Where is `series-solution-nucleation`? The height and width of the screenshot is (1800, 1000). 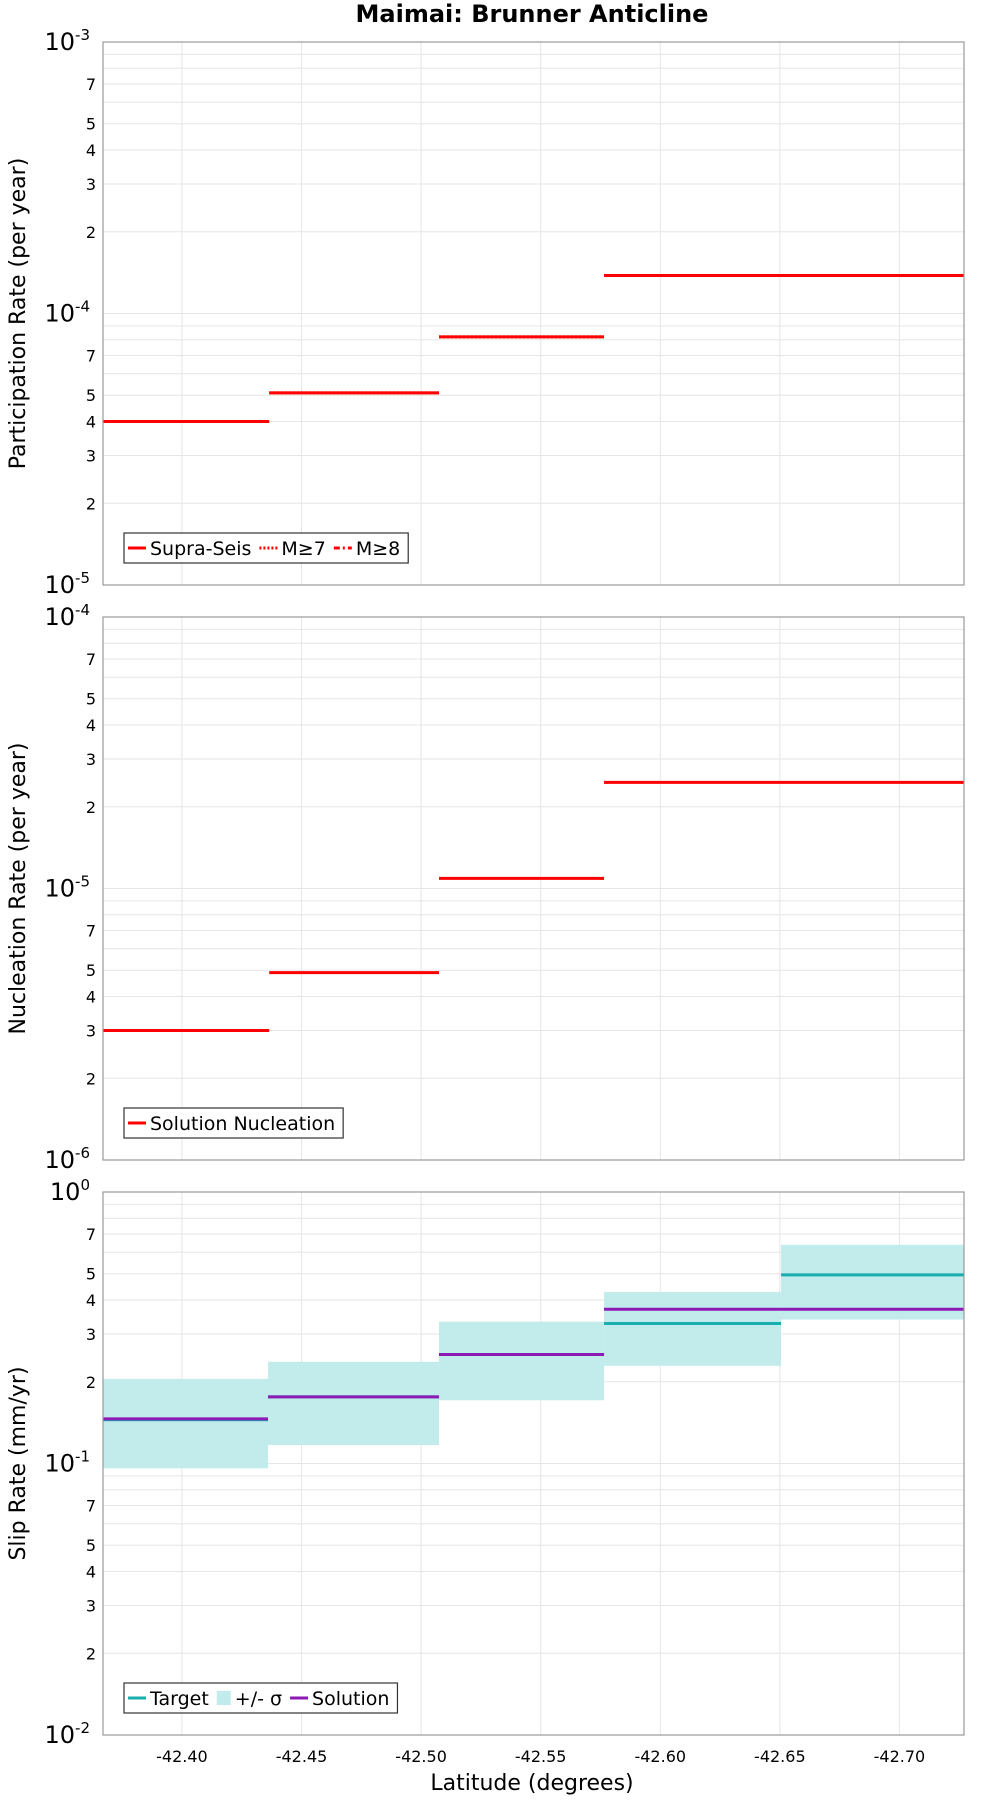
series-solution-nucleation is located at coordinates (533, 906).